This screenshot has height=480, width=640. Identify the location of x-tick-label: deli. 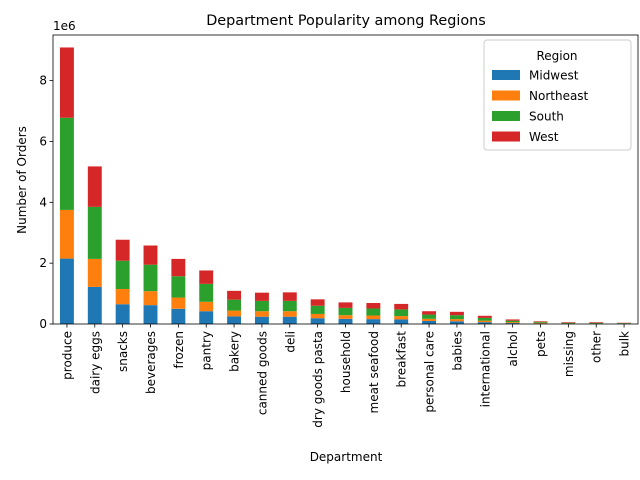
(290, 342).